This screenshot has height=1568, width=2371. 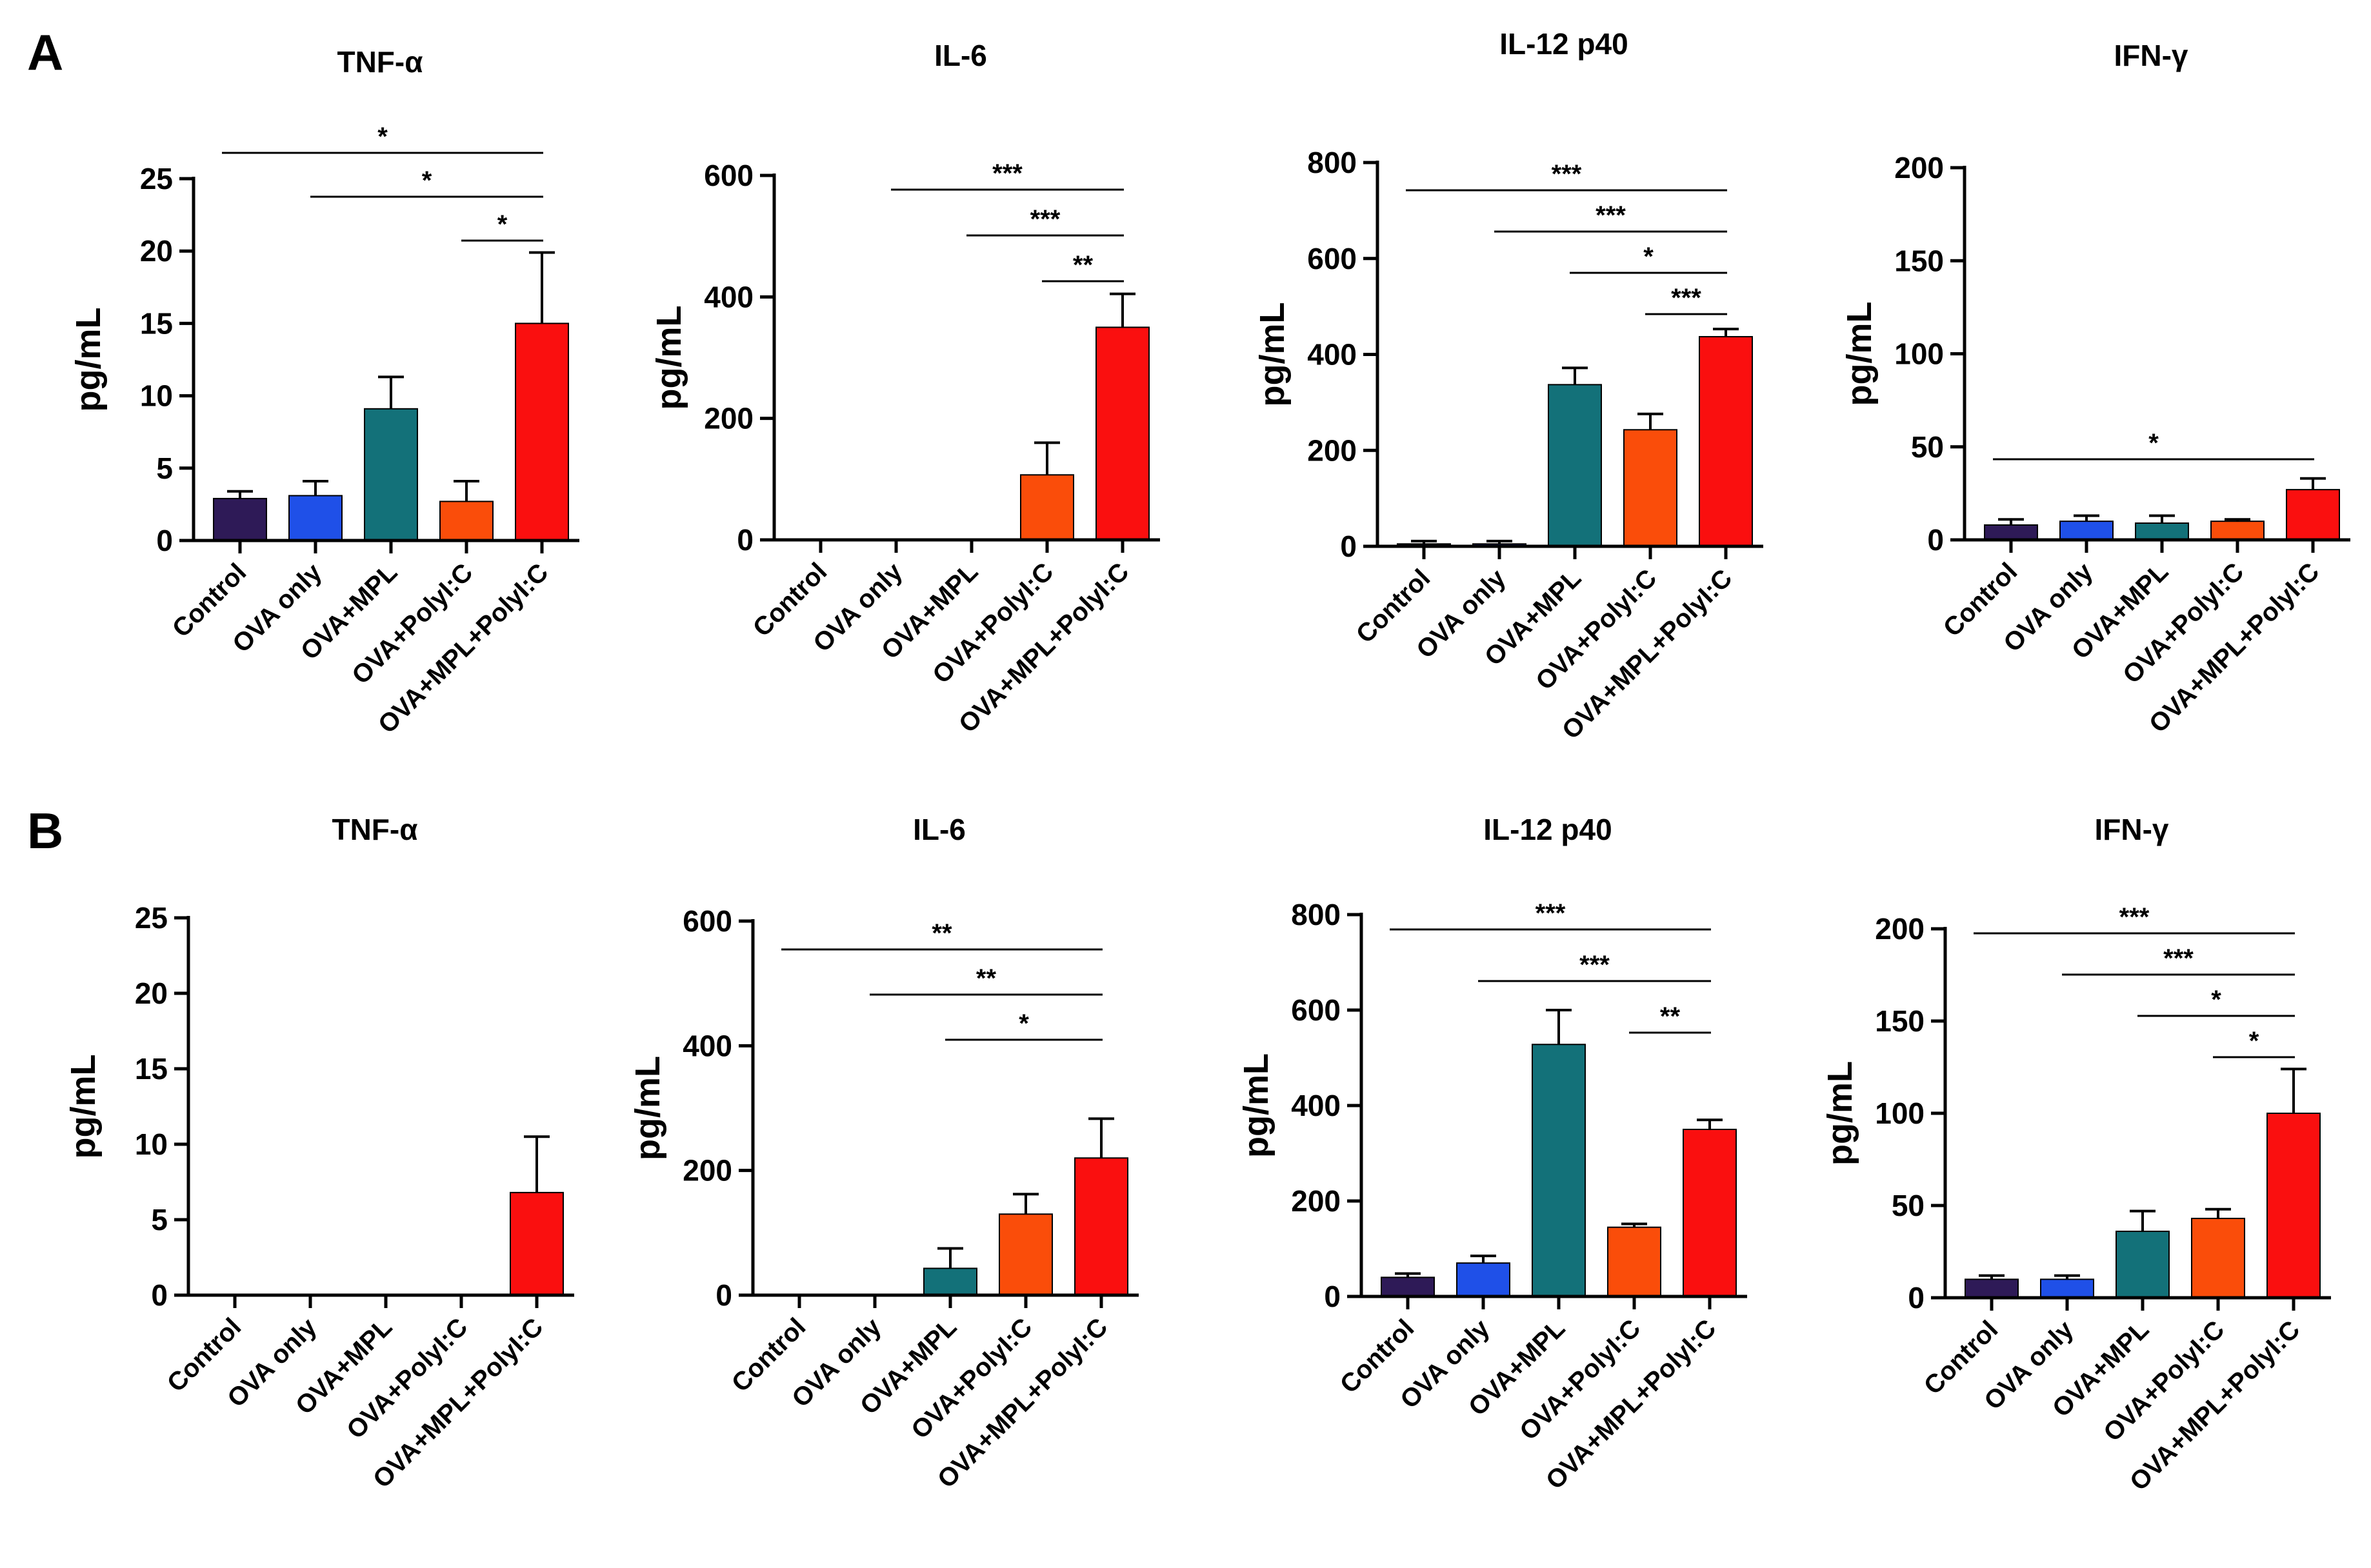 What do you see at coordinates (1332, 163) in the screenshot?
I see `y-tick-label: 800` at bounding box center [1332, 163].